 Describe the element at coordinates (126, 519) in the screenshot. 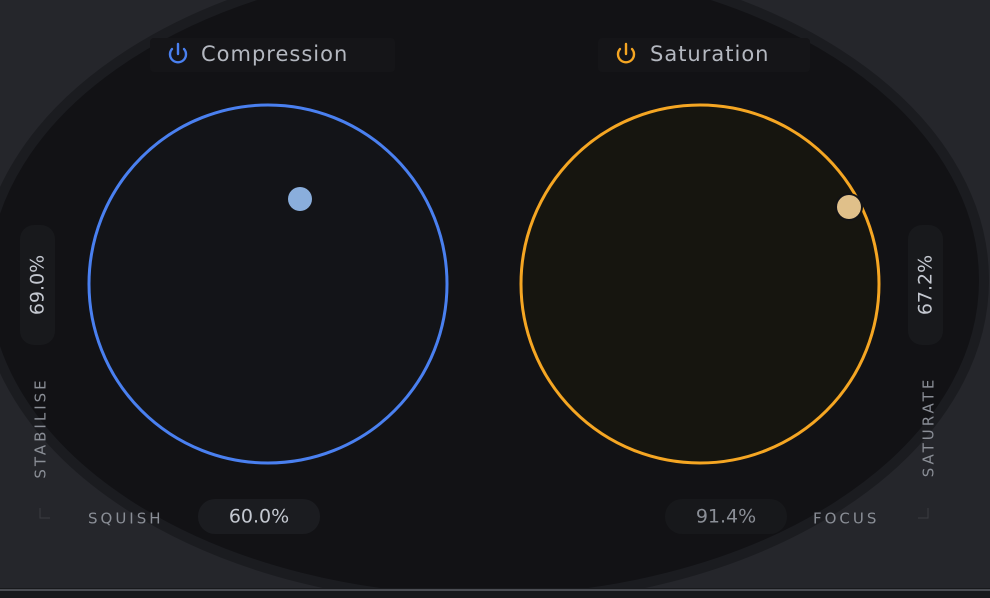

I see `squish-label: SQUISH` at that location.